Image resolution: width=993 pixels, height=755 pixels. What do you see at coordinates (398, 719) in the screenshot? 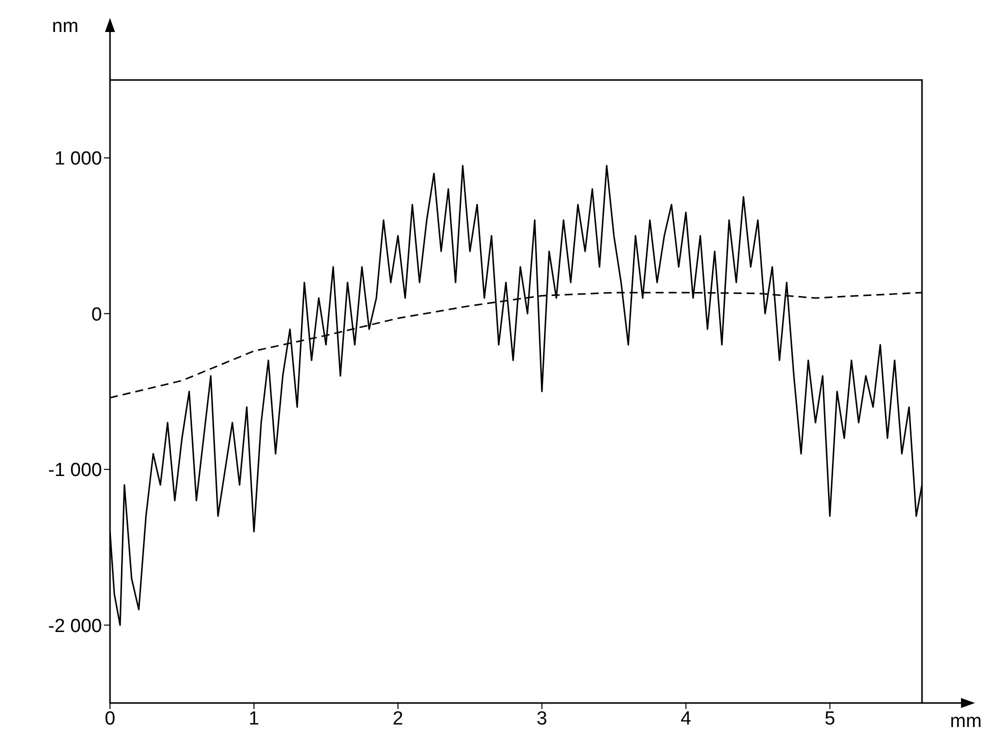
I see `x-tick-label: 2` at bounding box center [398, 719].